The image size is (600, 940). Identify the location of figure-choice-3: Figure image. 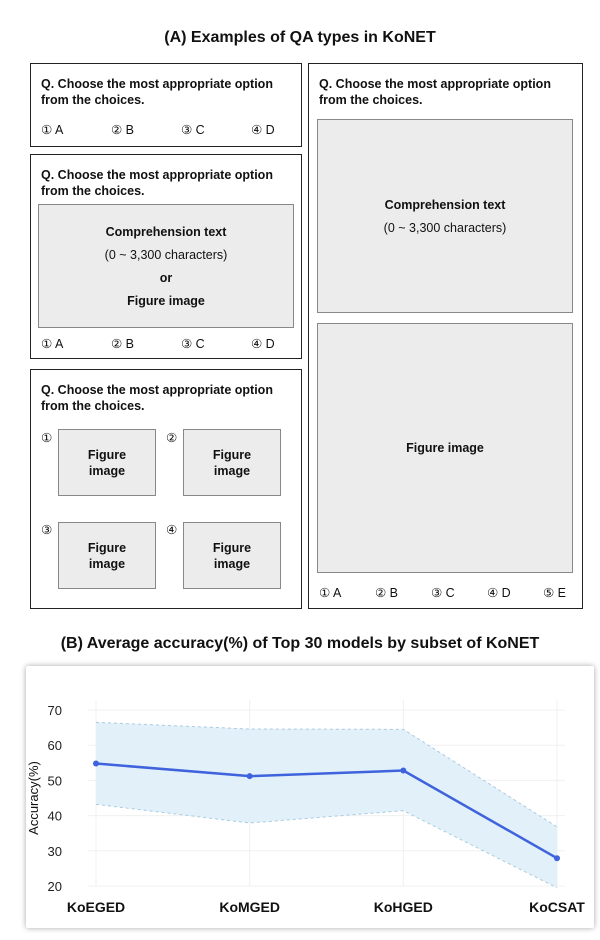
(107, 555).